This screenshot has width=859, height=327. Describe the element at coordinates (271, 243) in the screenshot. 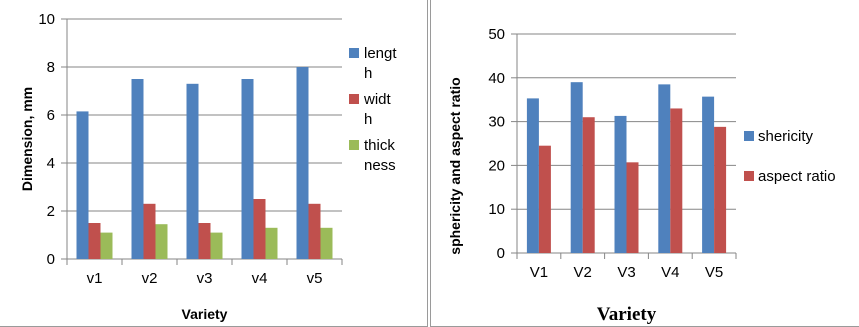

I see `bar-thickness-v4` at that location.